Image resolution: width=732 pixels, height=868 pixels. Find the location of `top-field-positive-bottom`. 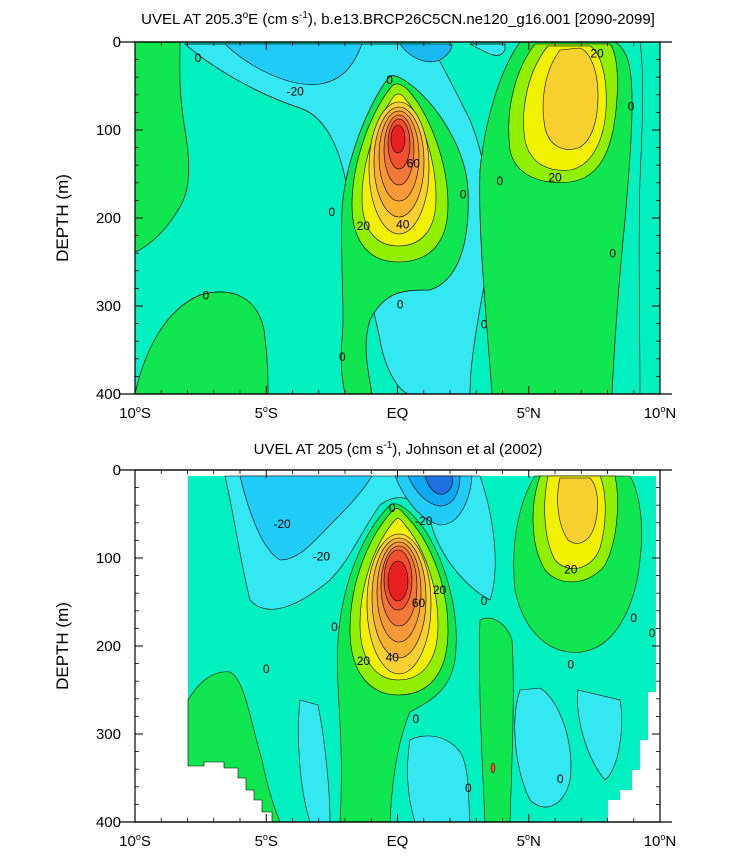

top-field-positive-bottom is located at coordinates (202, 342).